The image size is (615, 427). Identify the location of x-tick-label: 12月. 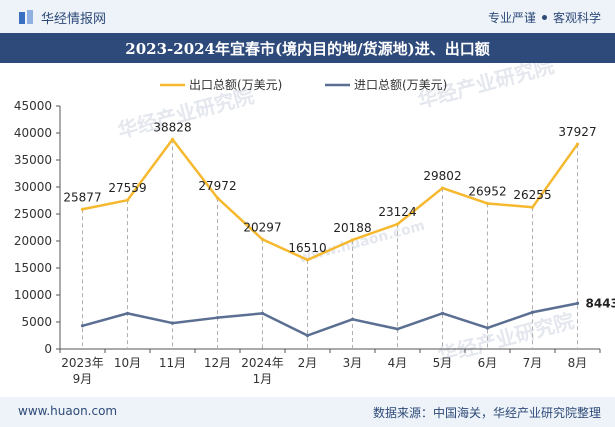
(217, 363).